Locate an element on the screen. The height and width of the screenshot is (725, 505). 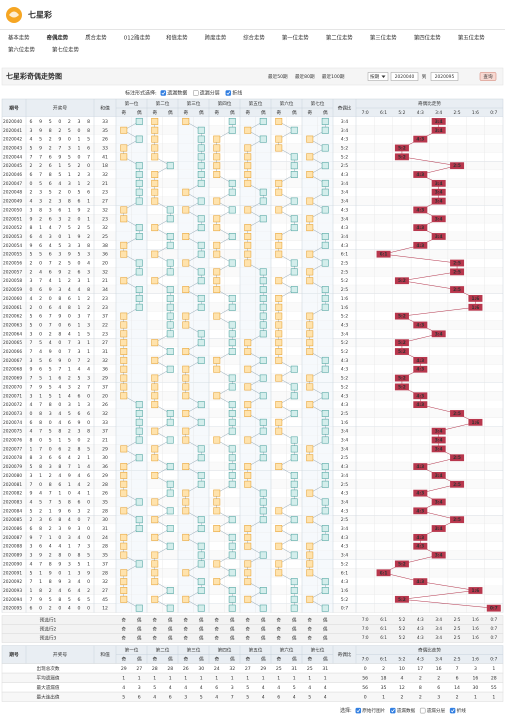
quick-range: 最近50期 is located at coordinates (278, 76).